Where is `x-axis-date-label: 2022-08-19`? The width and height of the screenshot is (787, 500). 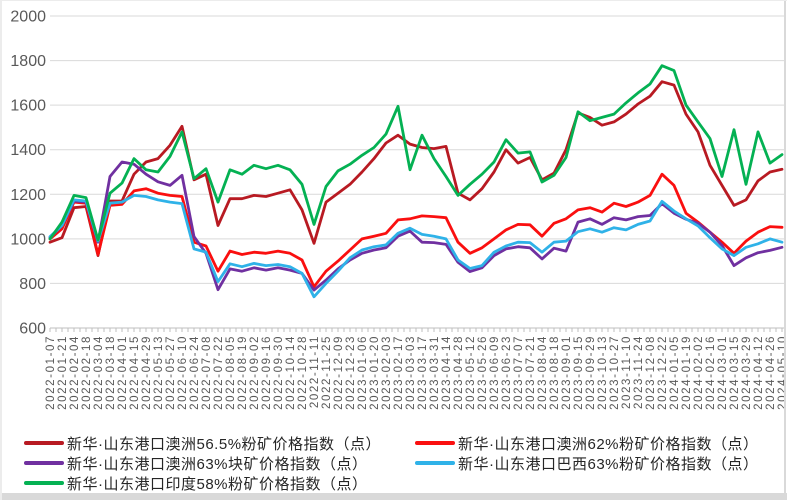
x-axis-date-label: 2022-08-19 is located at coordinates (243, 372).